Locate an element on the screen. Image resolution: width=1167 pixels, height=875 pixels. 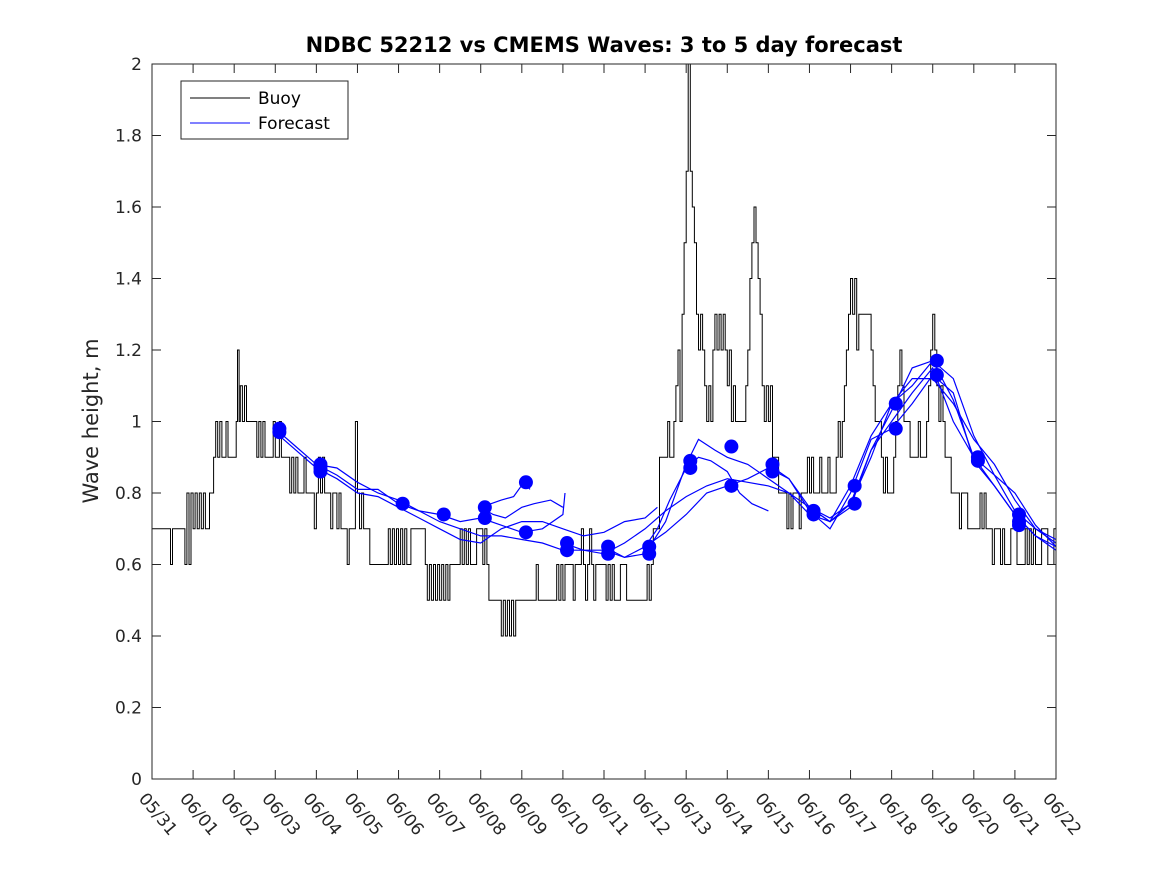
y-tick-label: 0.2 is located at coordinates (128, 709).